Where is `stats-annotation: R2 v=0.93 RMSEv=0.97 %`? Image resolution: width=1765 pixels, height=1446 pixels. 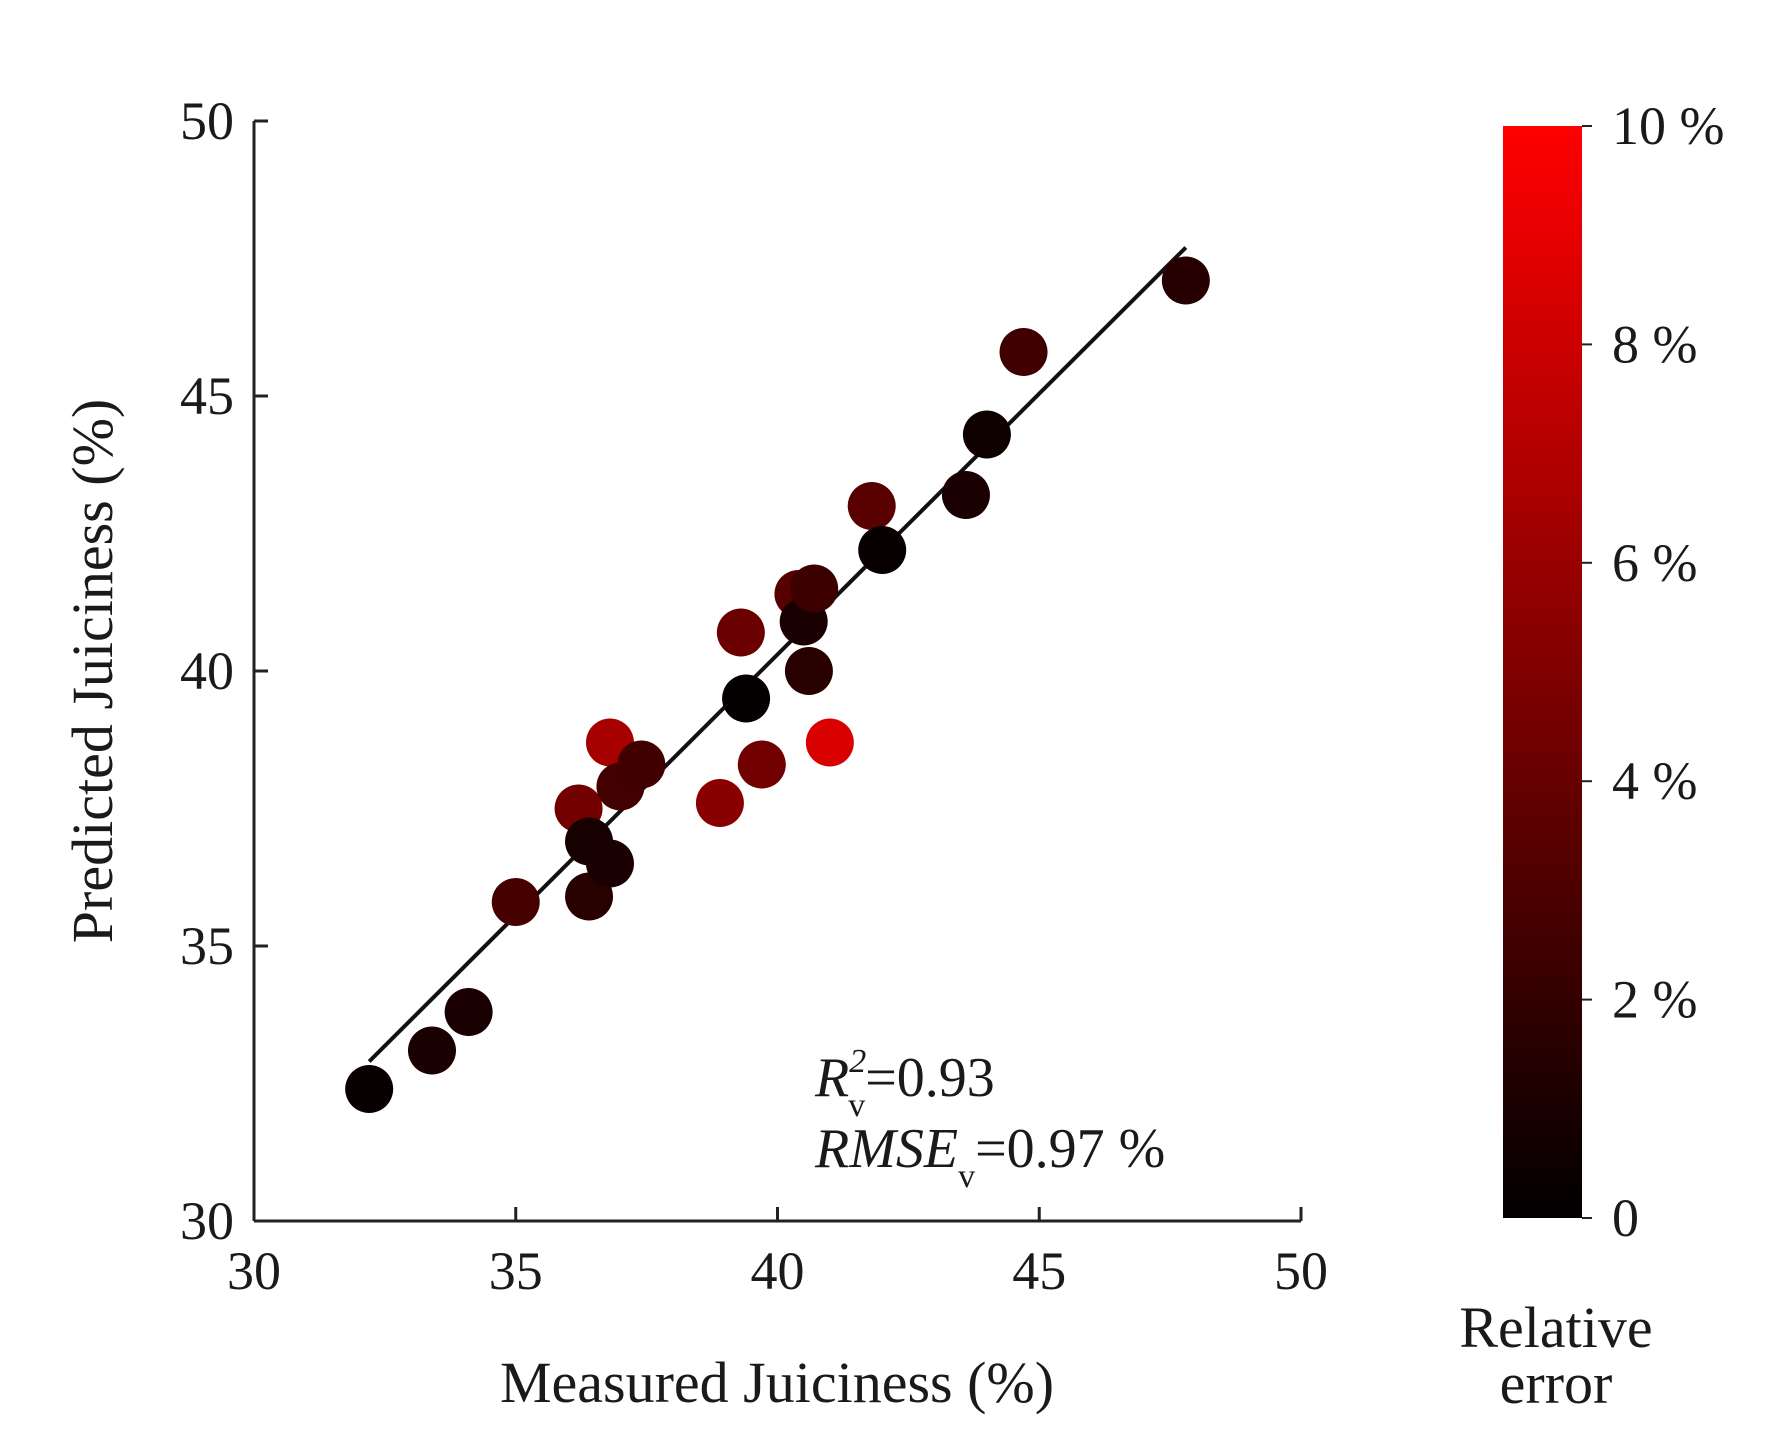 stats-annotation: R2 v=0.93 RMSEv=0.97 % is located at coordinates (989, 1119).